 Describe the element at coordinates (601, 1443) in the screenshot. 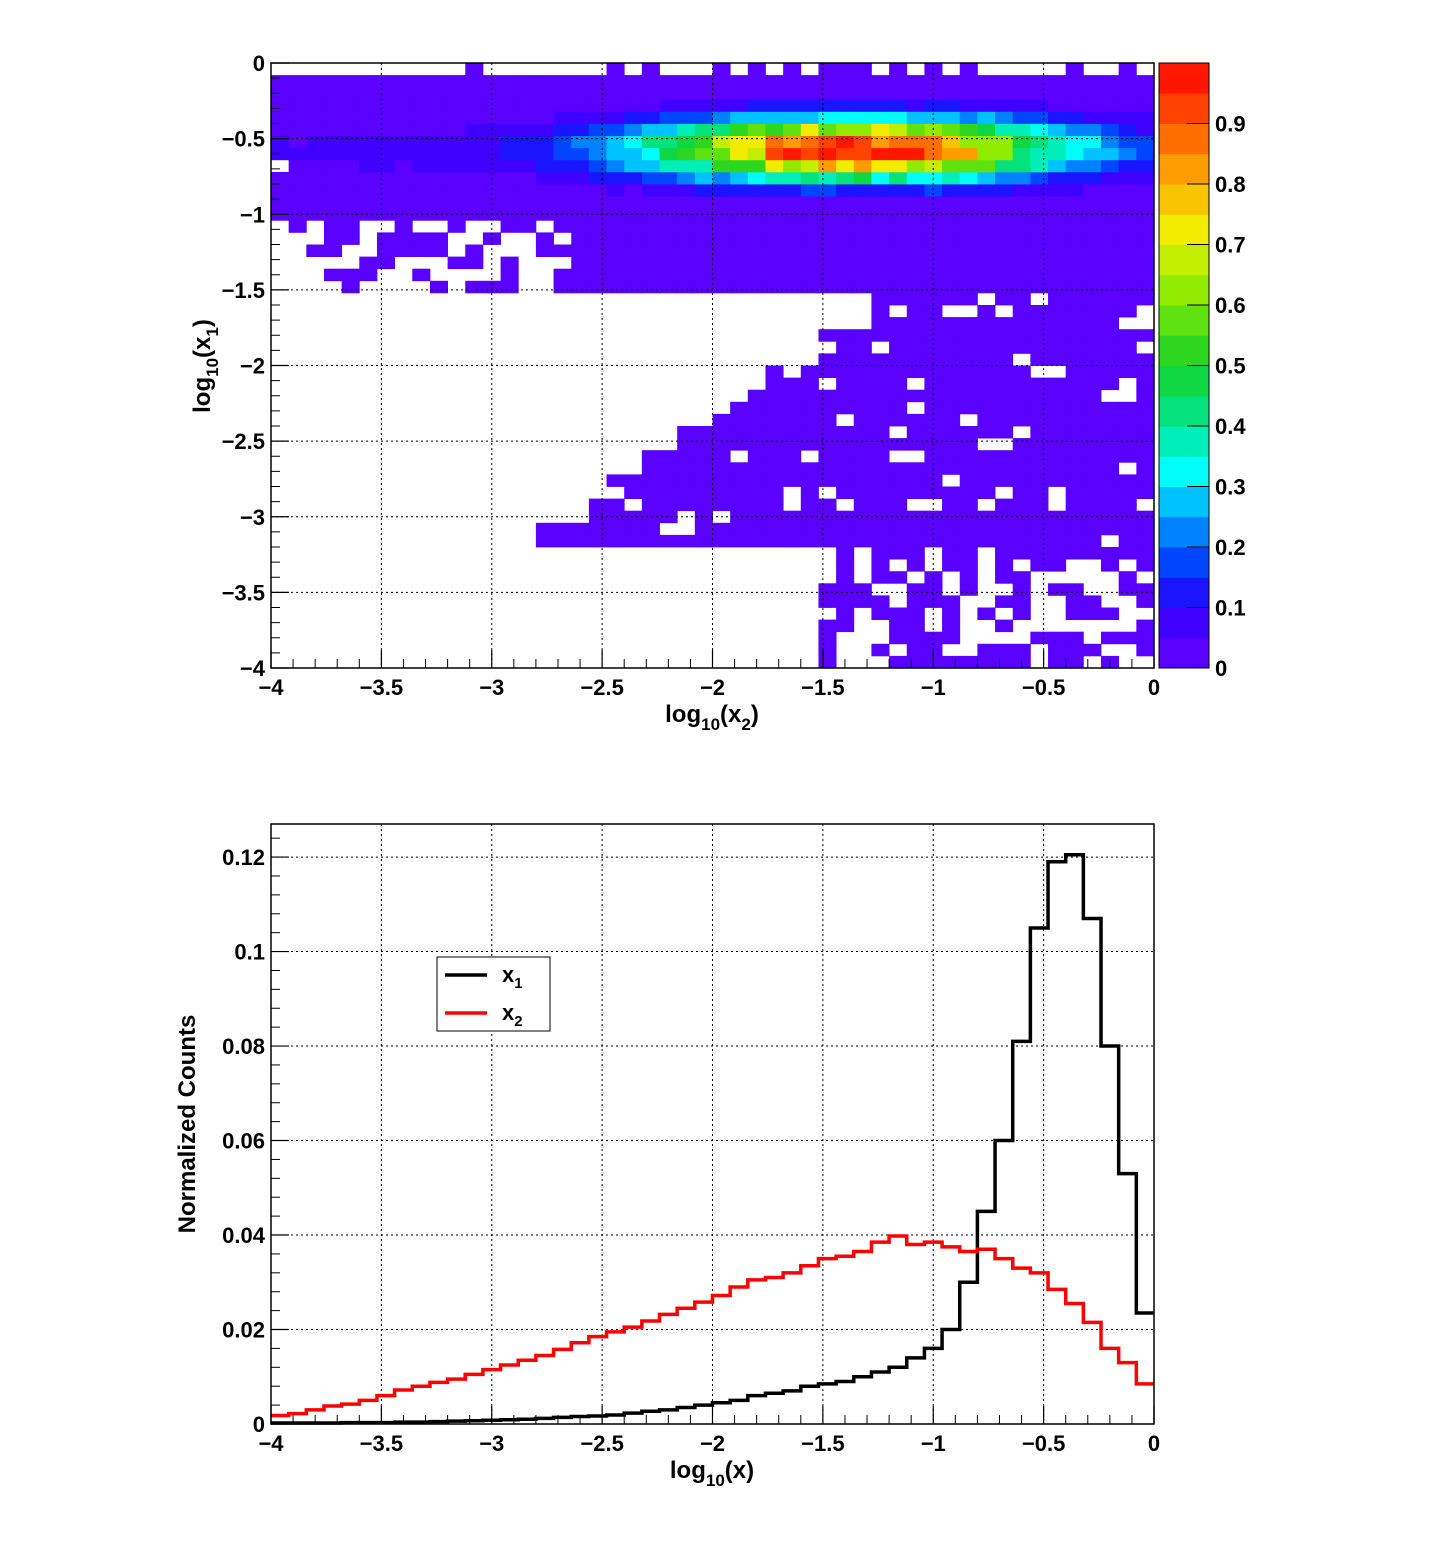

I see `histogram-x-tick-label: −2.5` at that location.